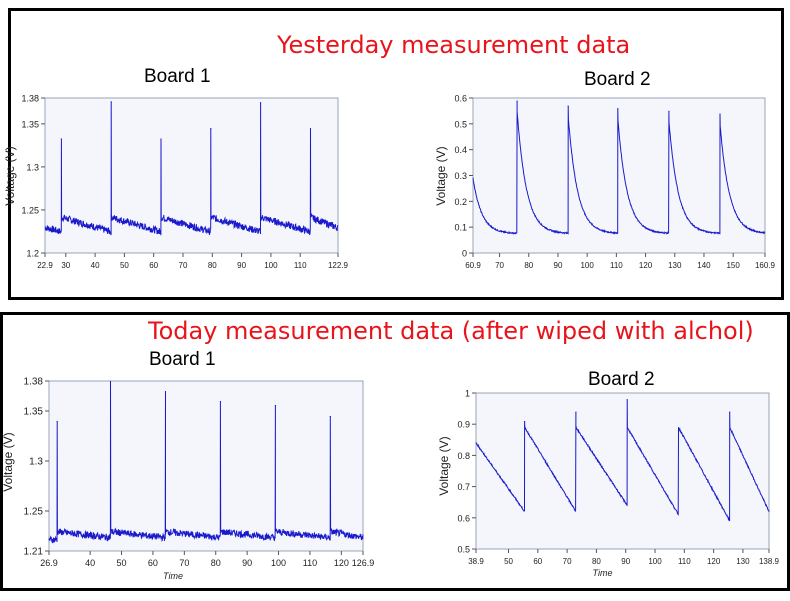  Describe the element at coordinates (463, 550) in the screenshot. I see `y-tick-label-3: 0.5` at that location.